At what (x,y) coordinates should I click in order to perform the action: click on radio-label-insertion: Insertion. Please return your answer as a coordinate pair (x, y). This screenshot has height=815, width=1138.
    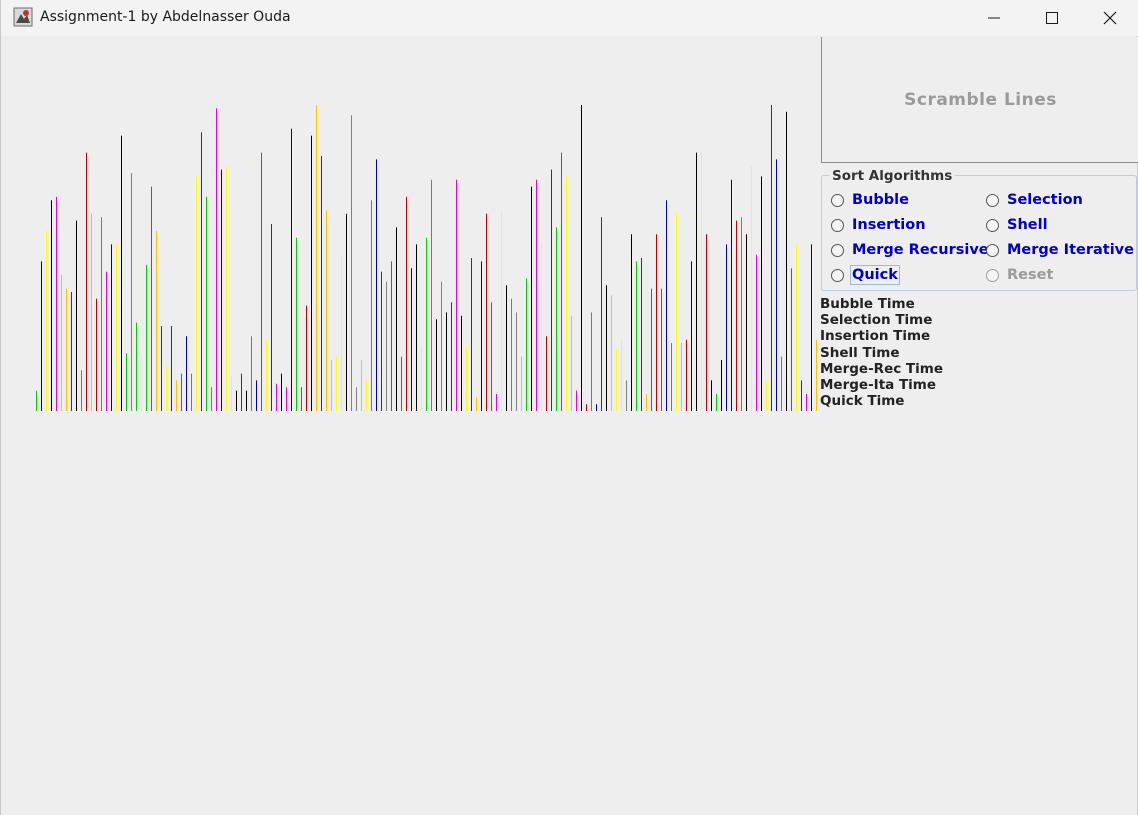
    Looking at the image, I should click on (889, 225).